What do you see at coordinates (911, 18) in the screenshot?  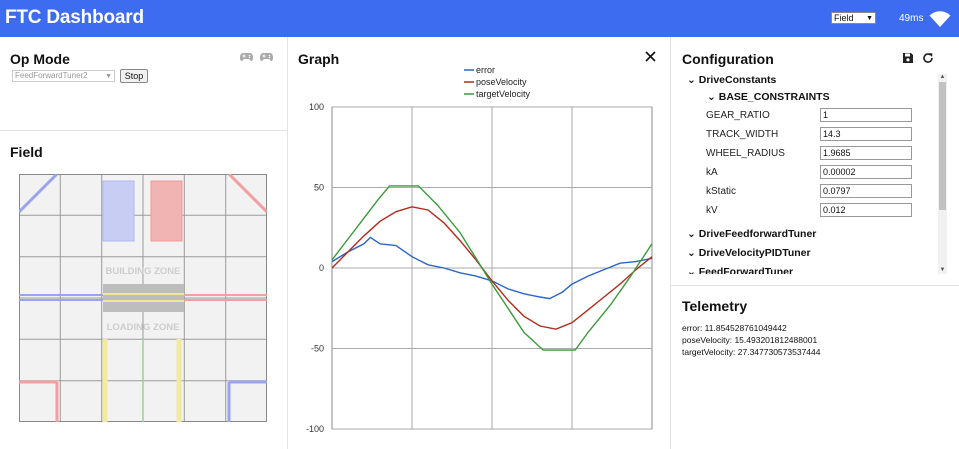 I see `latency-readout: 49ms` at bounding box center [911, 18].